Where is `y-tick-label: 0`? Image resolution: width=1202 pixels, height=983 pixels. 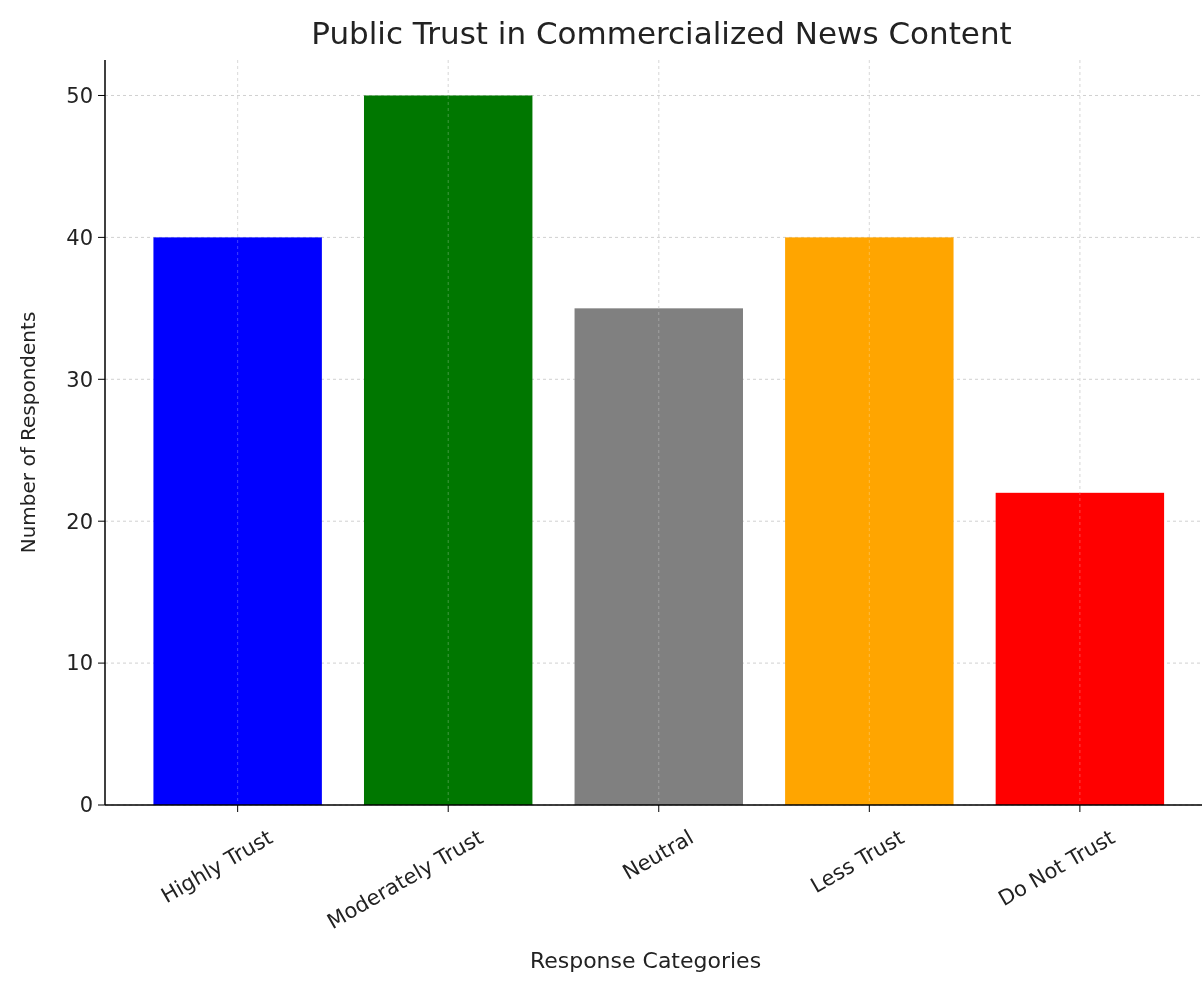 y-tick-label: 0 is located at coordinates (86, 805).